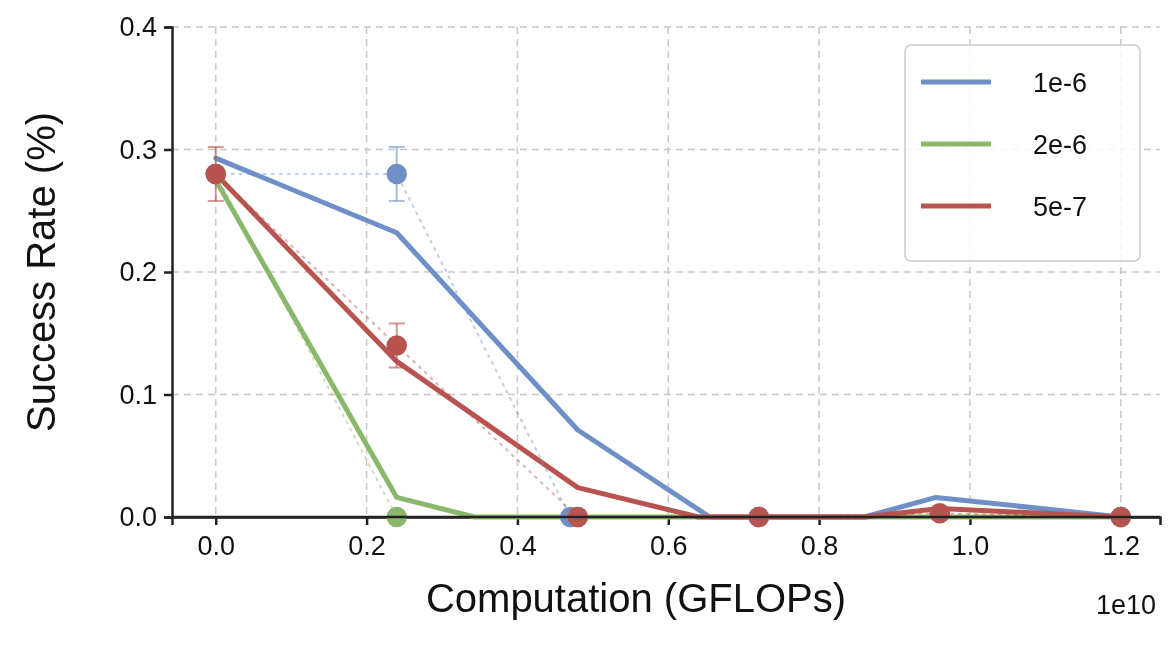  Describe the element at coordinates (970, 546) in the screenshot. I see `x-tick-label: 1.0` at that location.